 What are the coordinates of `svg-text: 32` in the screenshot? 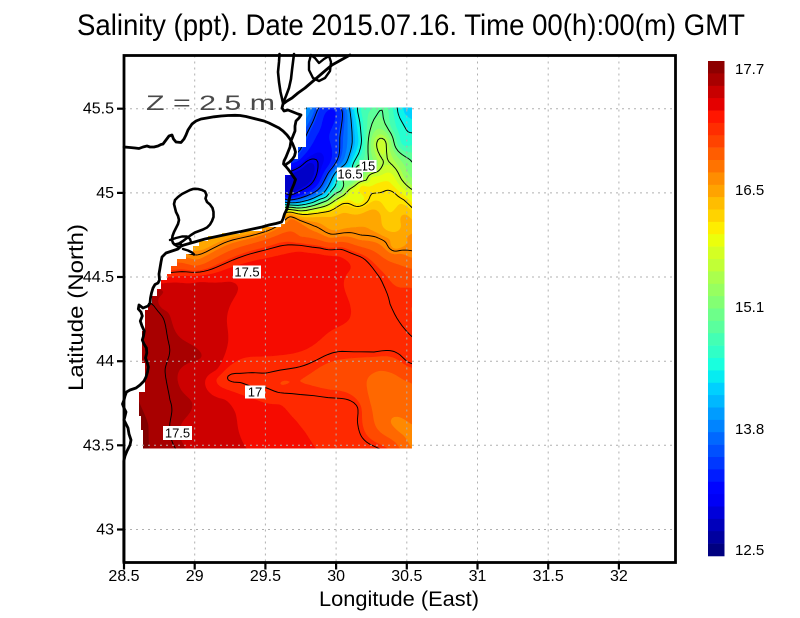 It's located at (619, 576).